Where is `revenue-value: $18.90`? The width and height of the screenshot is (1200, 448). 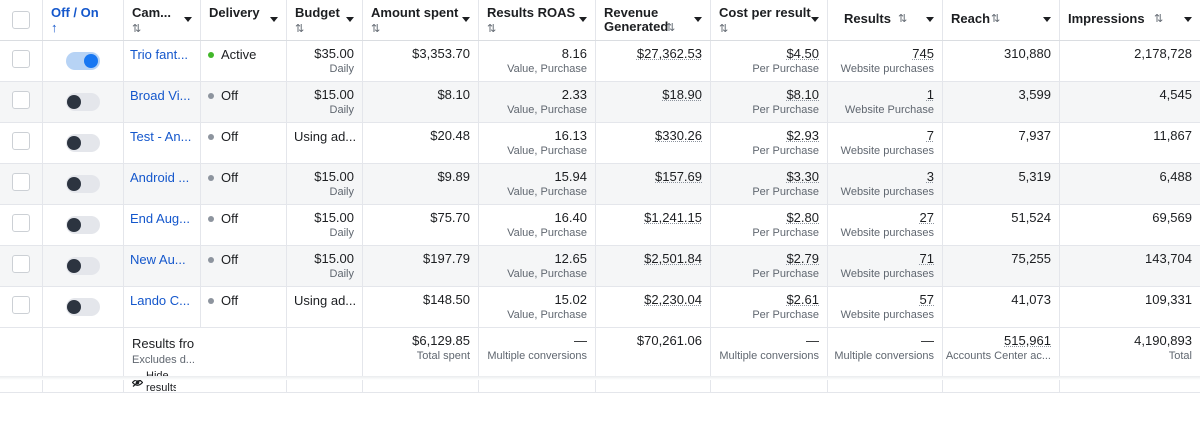 revenue-value: $18.90 is located at coordinates (682, 94).